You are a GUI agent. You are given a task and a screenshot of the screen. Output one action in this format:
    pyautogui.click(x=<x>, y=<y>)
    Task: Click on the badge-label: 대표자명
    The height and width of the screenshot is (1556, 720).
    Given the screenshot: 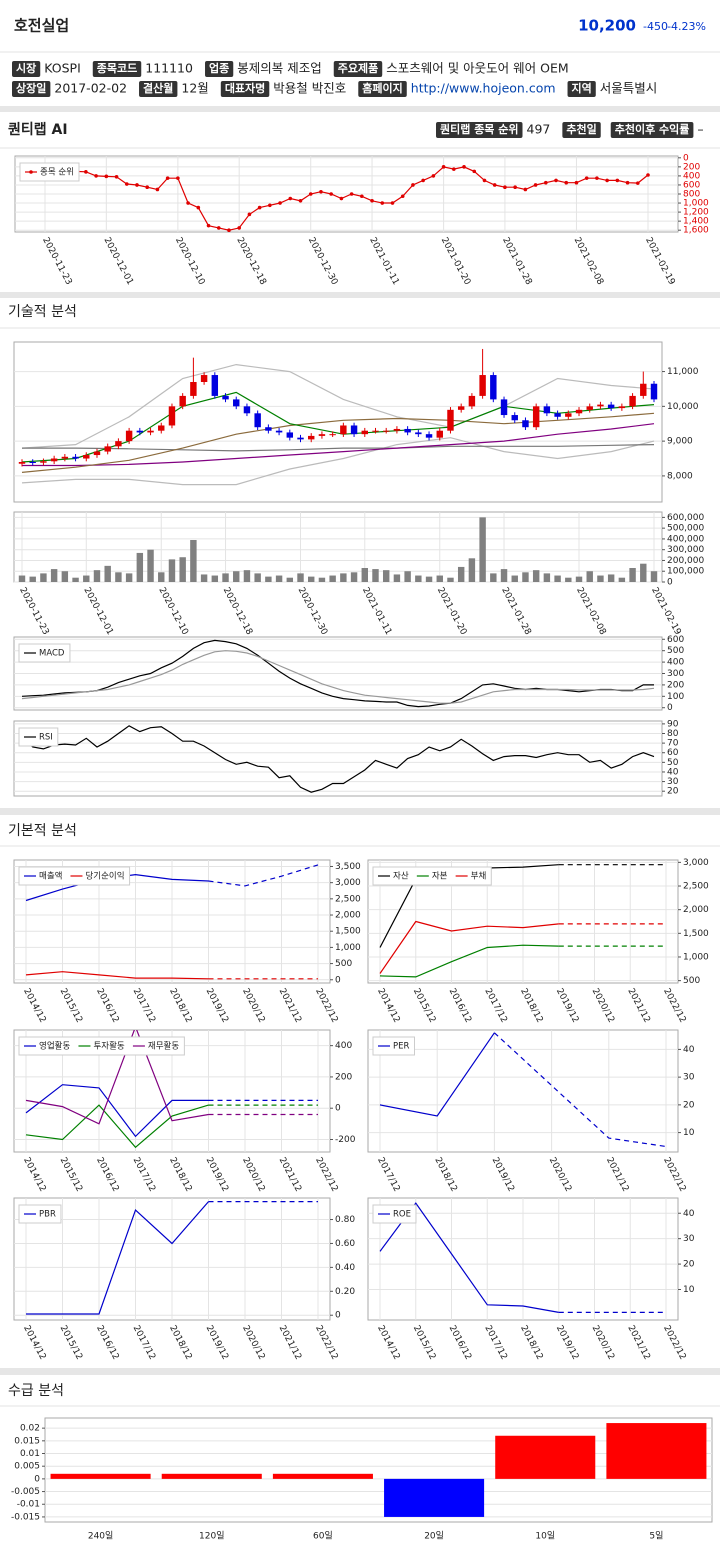 What is the action you would take?
    pyautogui.click(x=245, y=88)
    